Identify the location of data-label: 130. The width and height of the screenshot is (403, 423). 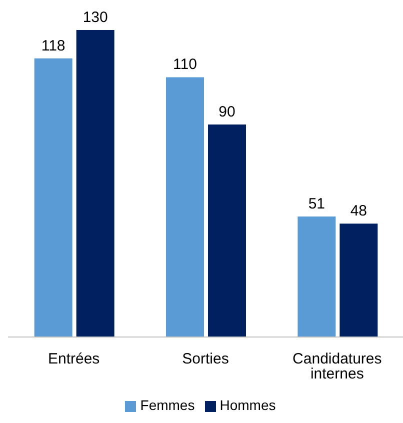
(95, 17).